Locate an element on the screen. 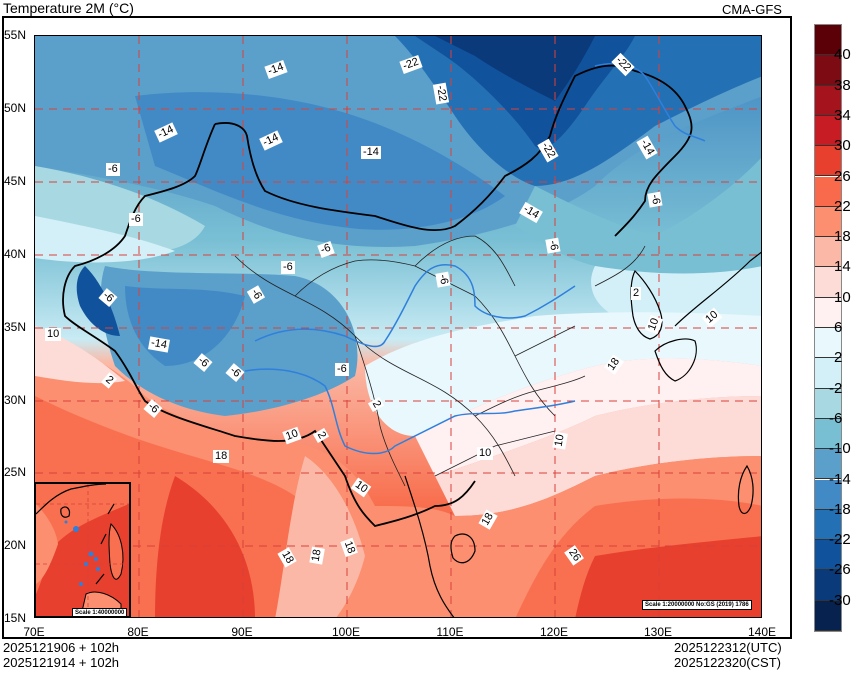  lat-label: 30N is located at coordinates (15, 400).